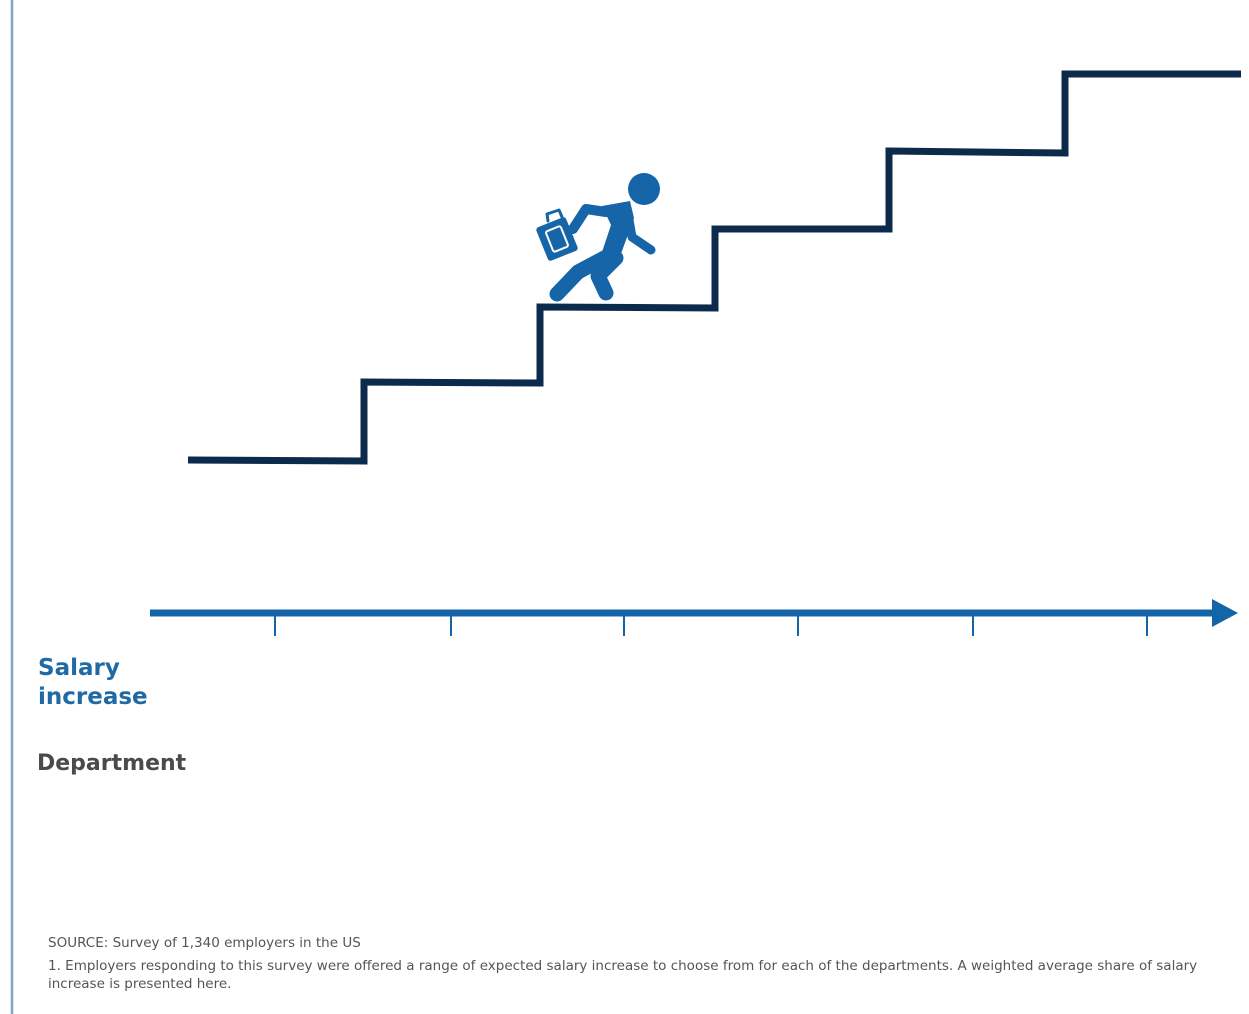 Image resolution: width=1249 pixels, height=1014 pixels. What do you see at coordinates (1225, 613) in the screenshot?
I see `arrow-right-icon` at bounding box center [1225, 613].